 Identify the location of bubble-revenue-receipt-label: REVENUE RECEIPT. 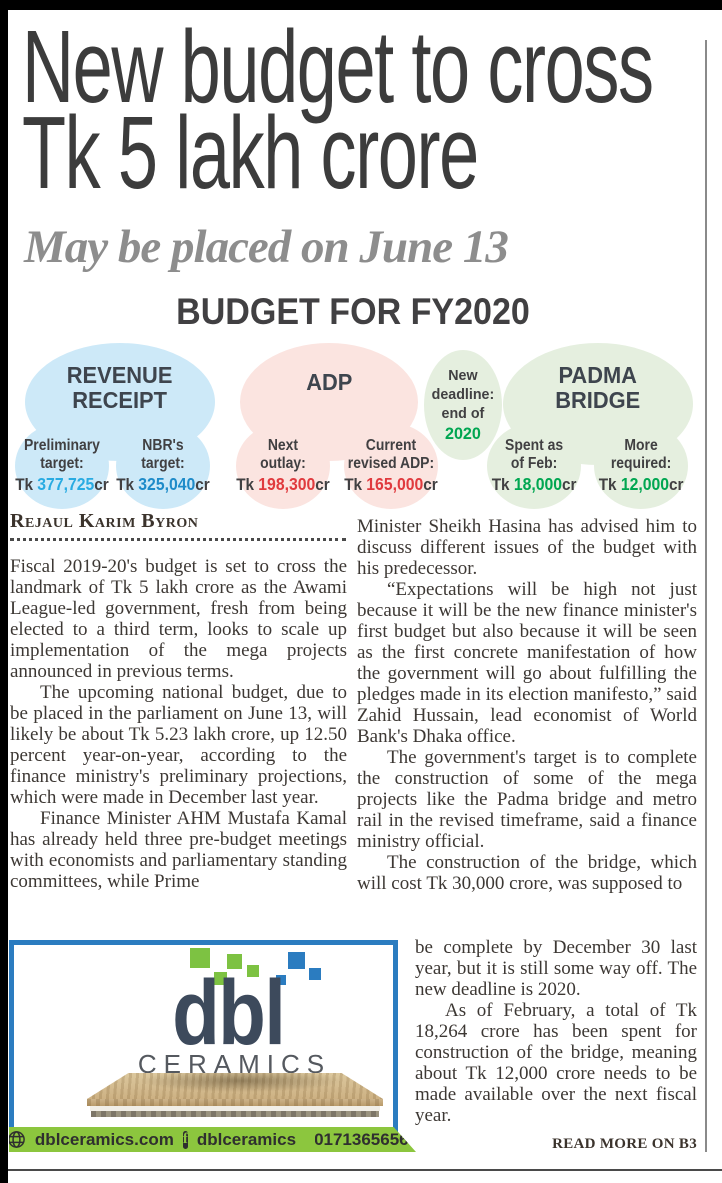
(120, 388).